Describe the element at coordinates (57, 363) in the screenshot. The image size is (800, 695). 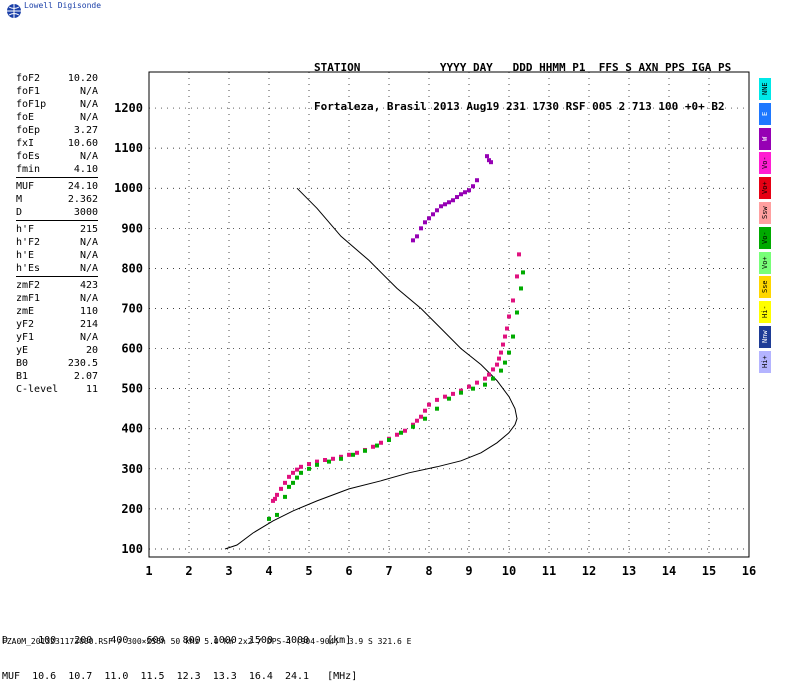
I see `param-row: B0 230.5` at that location.